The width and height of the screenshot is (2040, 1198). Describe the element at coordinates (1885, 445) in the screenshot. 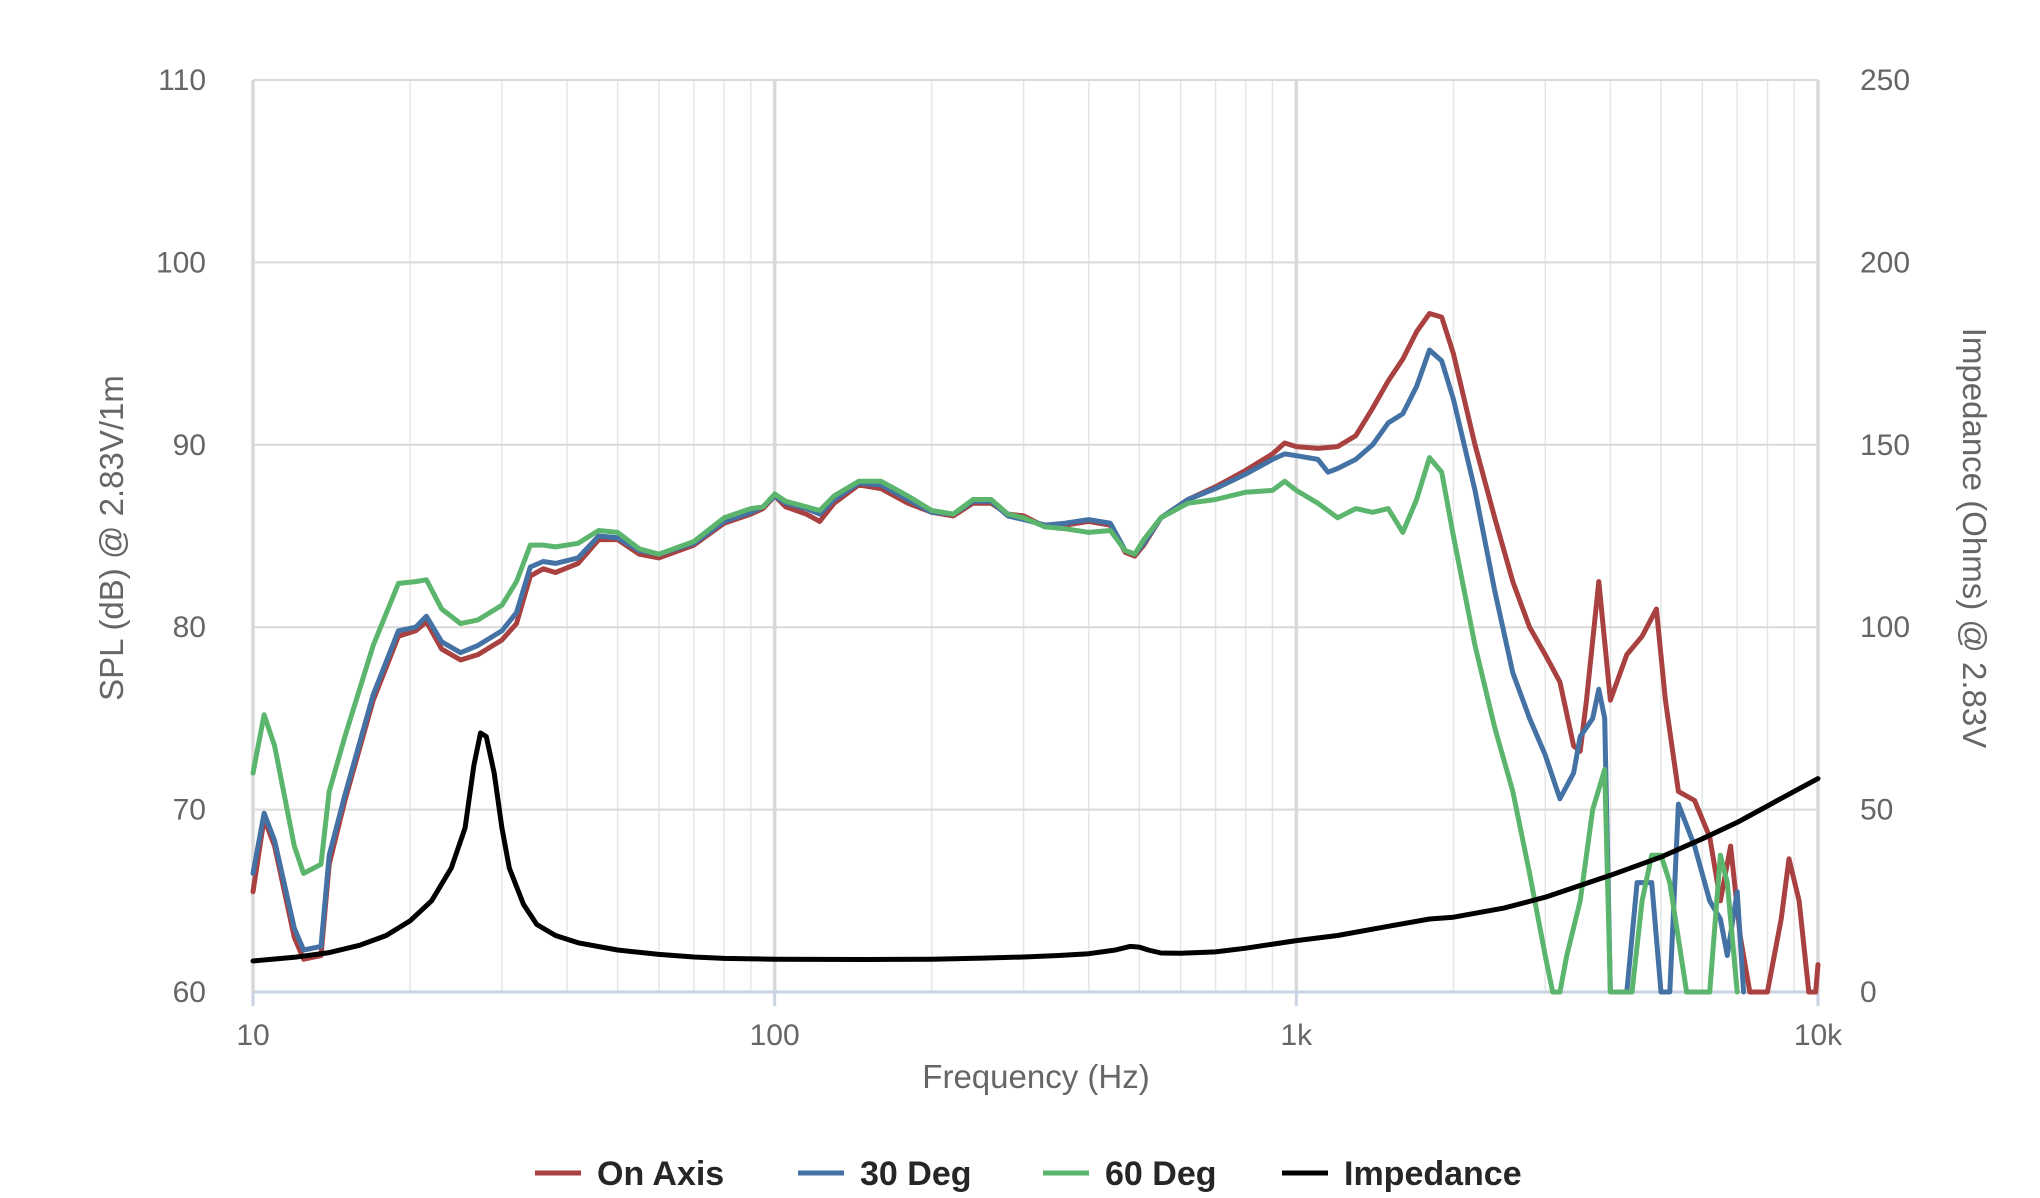

I see `y2-tick-label: 150` at that location.